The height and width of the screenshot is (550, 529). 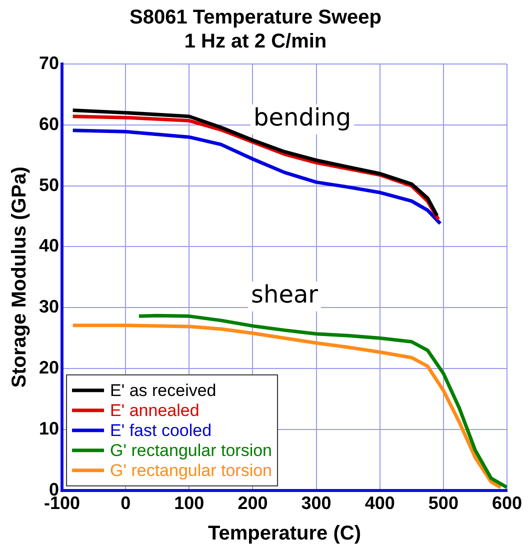 I want to click on x-axis-title: Temperature (C), so click(x=285, y=533).